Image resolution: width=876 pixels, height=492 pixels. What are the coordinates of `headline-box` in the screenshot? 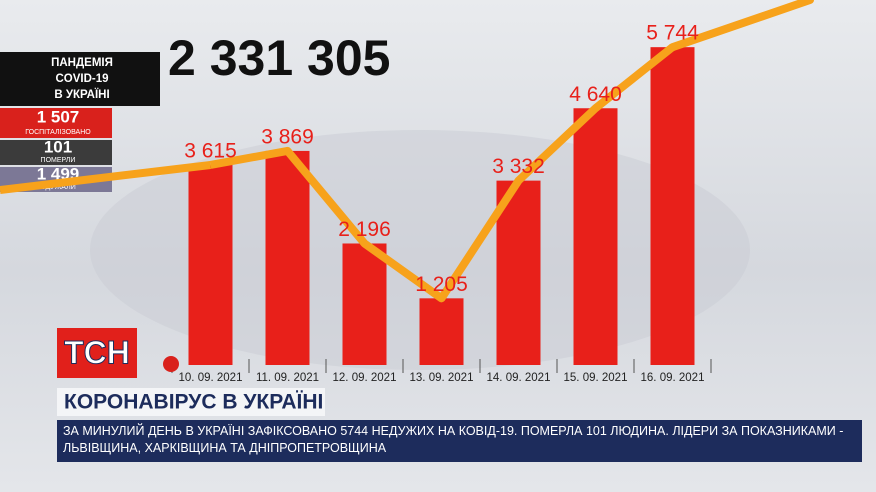 It's located at (191, 402).